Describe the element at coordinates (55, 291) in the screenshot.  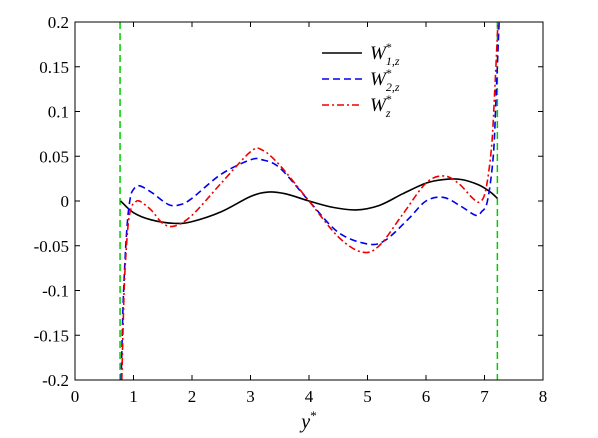
I see `y-tick-label: -0.1` at that location.